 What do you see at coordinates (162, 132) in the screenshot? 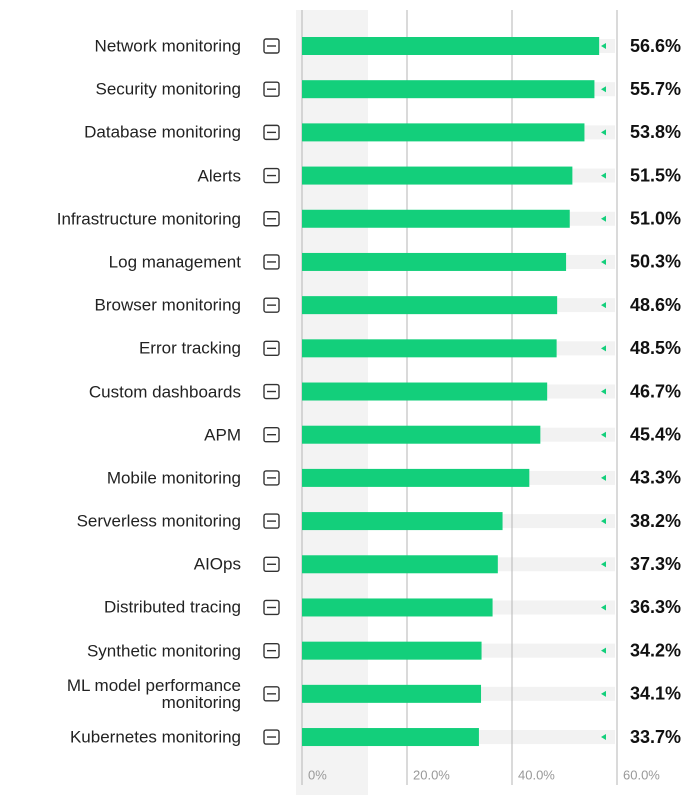
I see `category-label: Database monitoring` at bounding box center [162, 132].